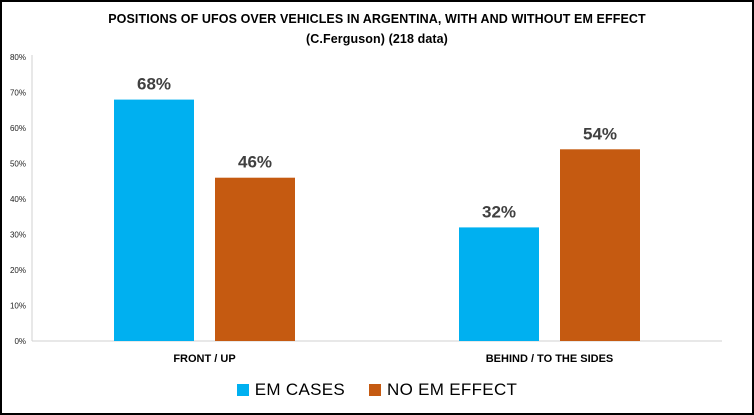  What do you see at coordinates (499, 211) in the screenshot?
I see `data-label: 32%` at bounding box center [499, 211].